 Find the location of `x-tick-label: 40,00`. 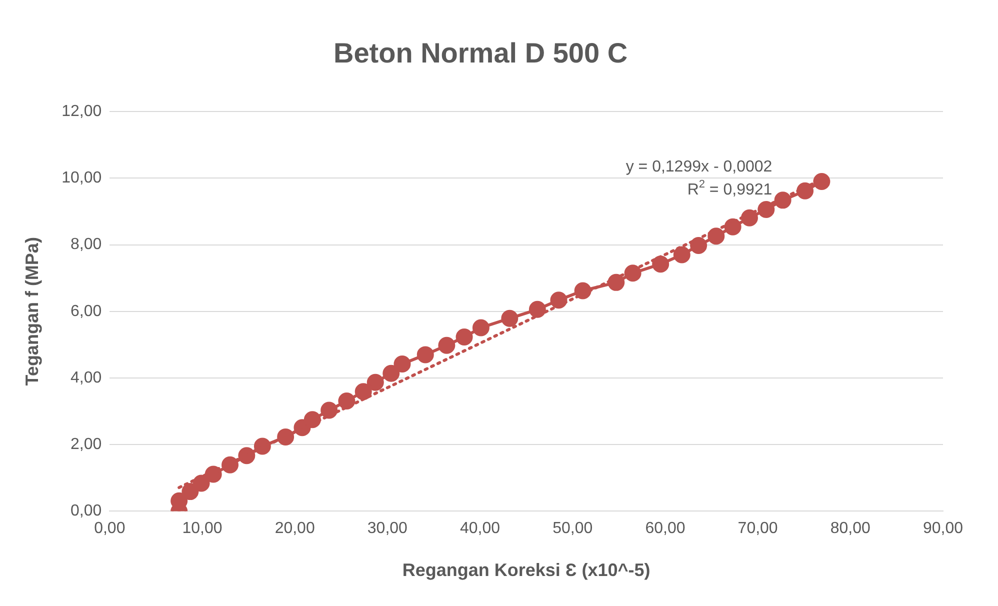

x-tick-label: 40,00 is located at coordinates (480, 529).